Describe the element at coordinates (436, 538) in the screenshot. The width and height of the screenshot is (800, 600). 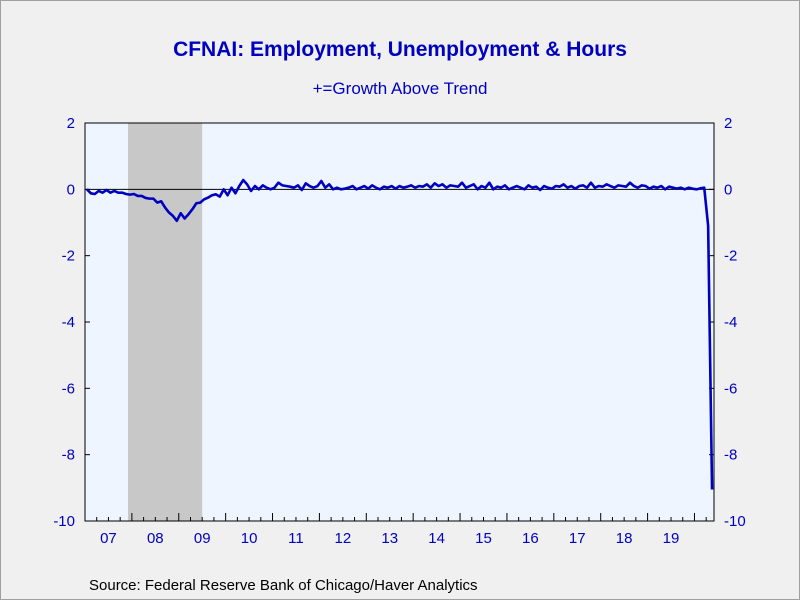
I see `x-tick-label: 14` at that location.